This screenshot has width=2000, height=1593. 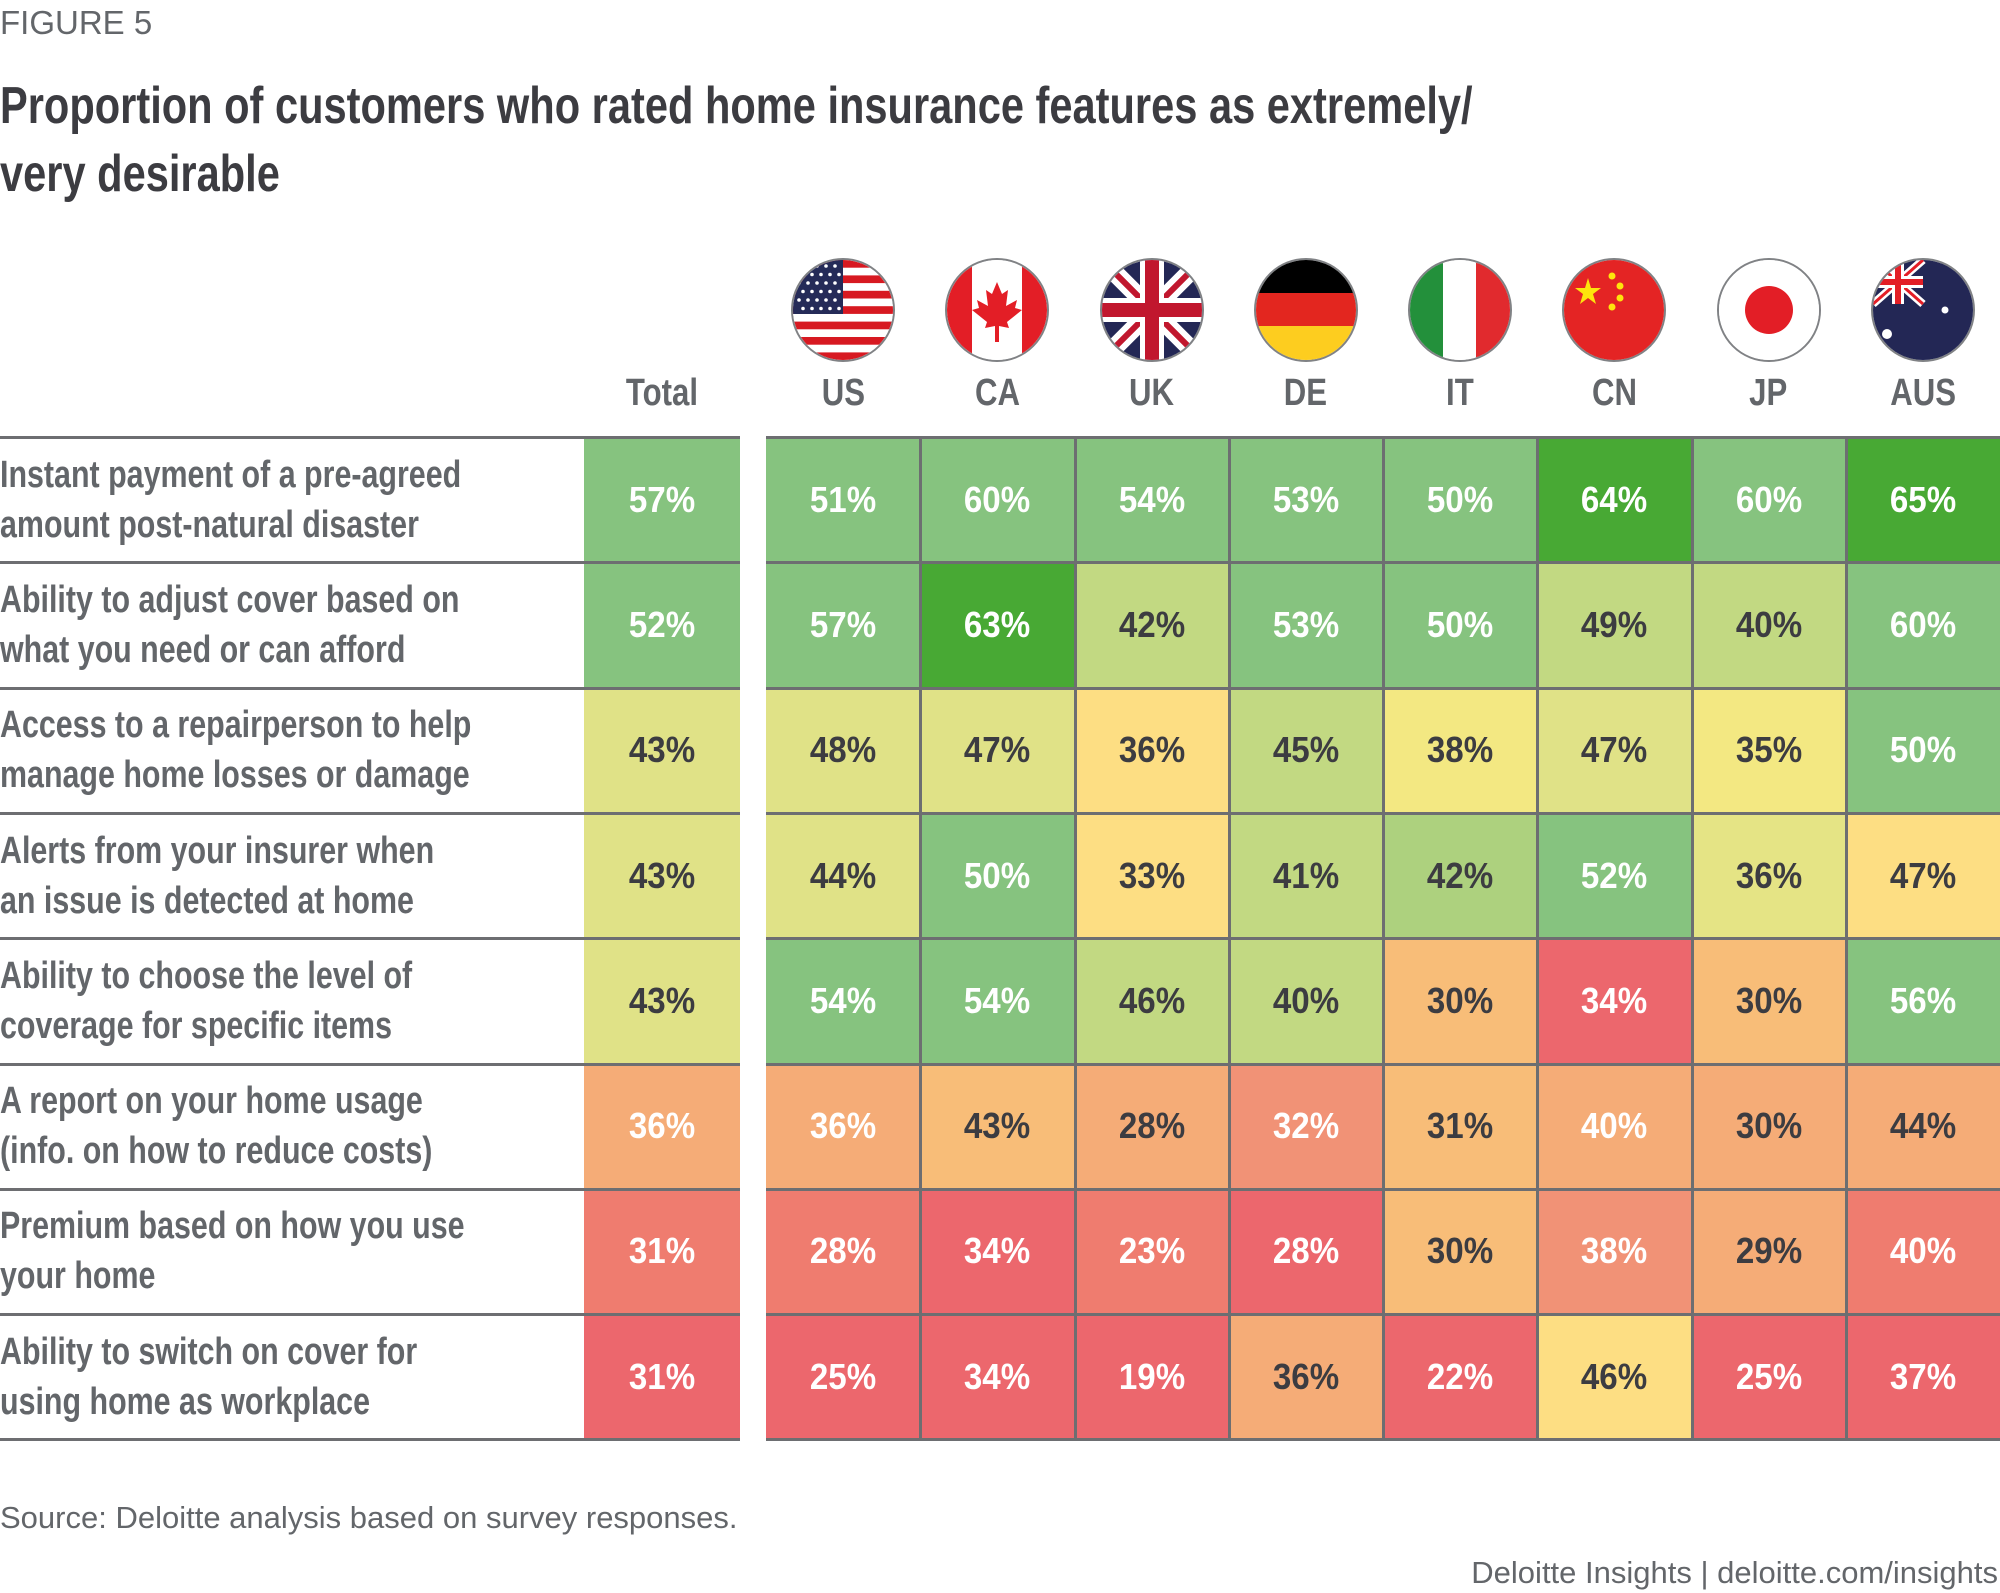 I want to click on heatmap-cell: 22%, so click(x=1460, y=1377).